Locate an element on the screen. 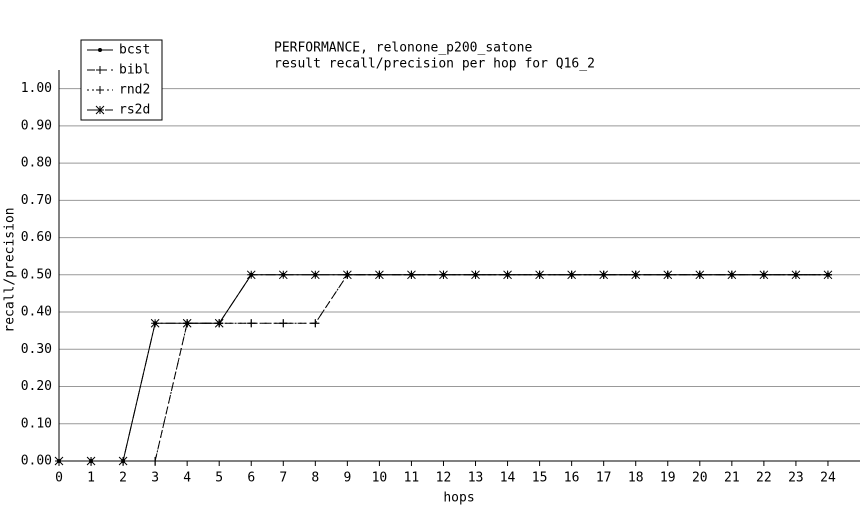 The image size is (862, 520). x-tick-label: 18 is located at coordinates (636, 478).